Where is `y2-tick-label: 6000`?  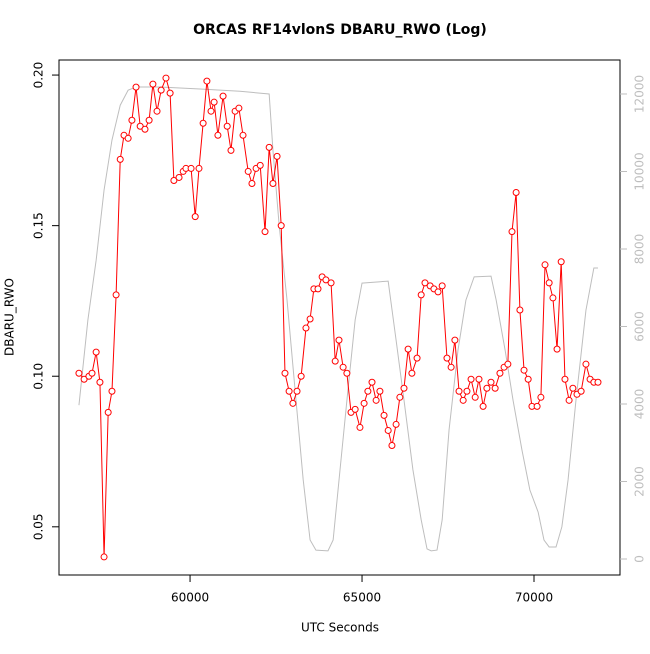
y2-tick-label: 6000 is located at coordinates (640, 326).